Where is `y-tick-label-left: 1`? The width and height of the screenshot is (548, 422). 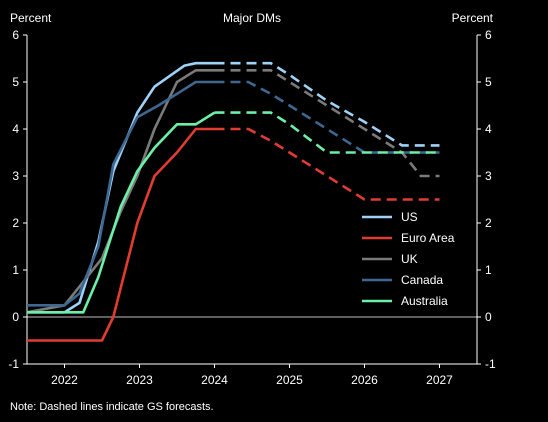 y-tick-label-left: 1 is located at coordinates (15, 270).